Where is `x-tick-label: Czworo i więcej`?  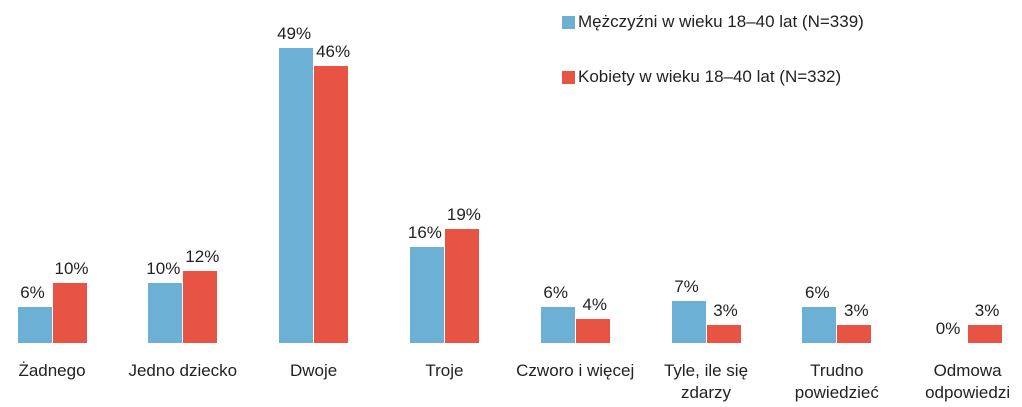
x-tick-label: Czworo i więcej is located at coordinates (575, 370).